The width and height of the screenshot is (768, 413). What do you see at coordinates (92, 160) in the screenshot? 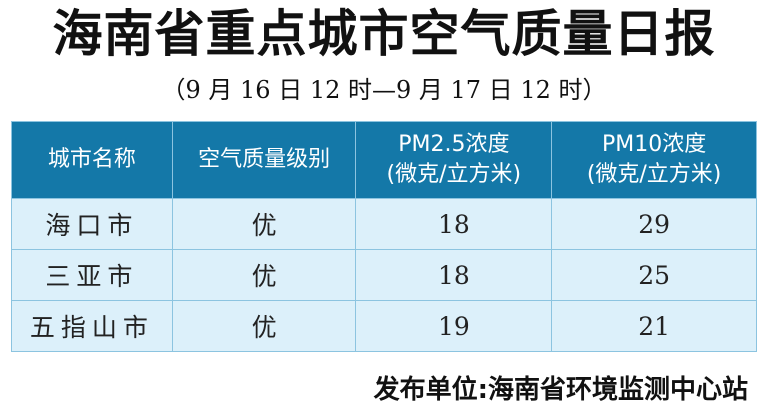
I see `header-city: 城市名称` at bounding box center [92, 160].